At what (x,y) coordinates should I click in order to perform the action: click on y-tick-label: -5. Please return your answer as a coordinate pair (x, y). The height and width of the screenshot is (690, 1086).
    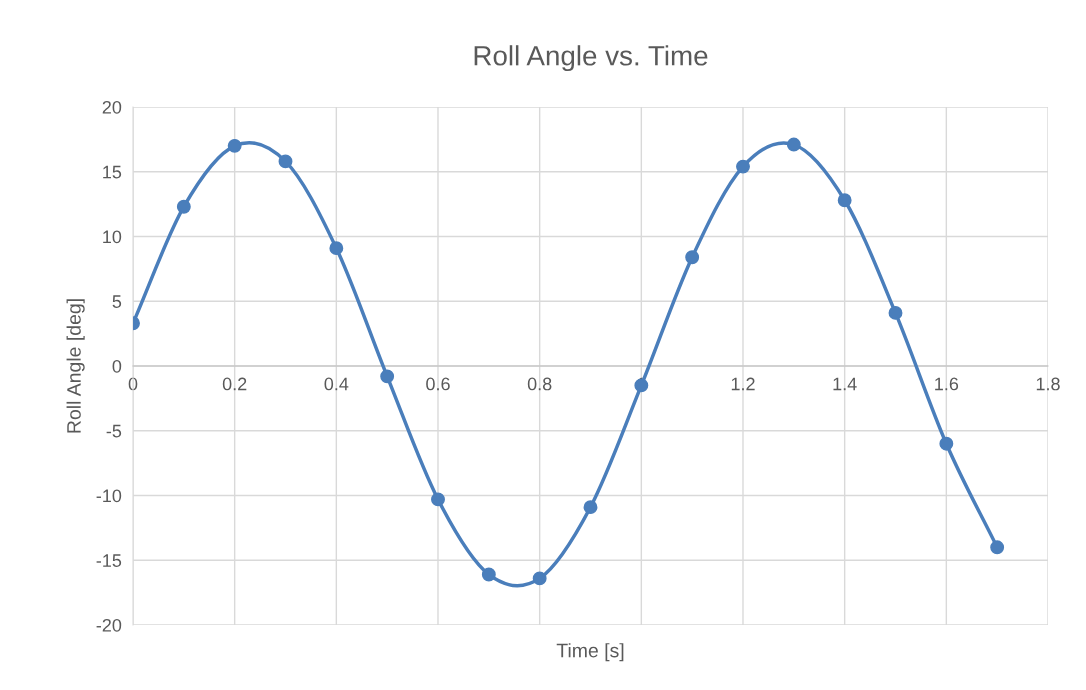
    Looking at the image, I should click on (114, 431).